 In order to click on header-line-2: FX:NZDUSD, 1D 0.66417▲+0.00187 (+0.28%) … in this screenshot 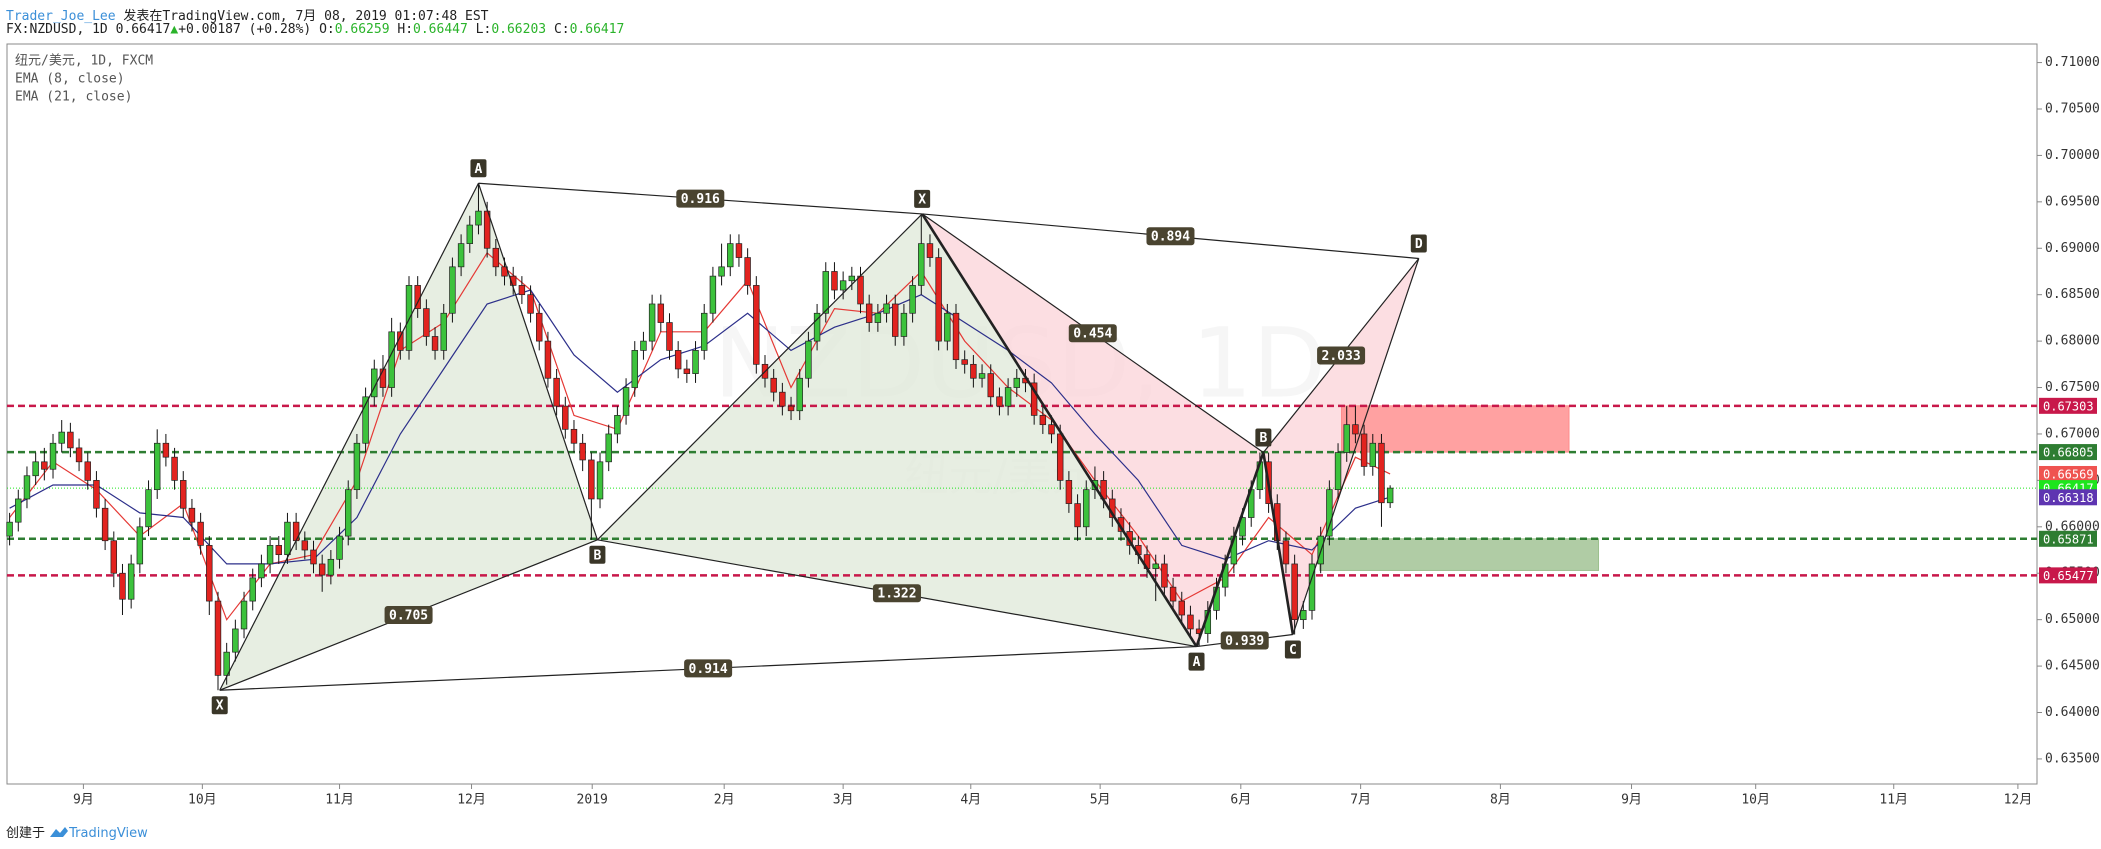, I will do `click(315, 29)`.